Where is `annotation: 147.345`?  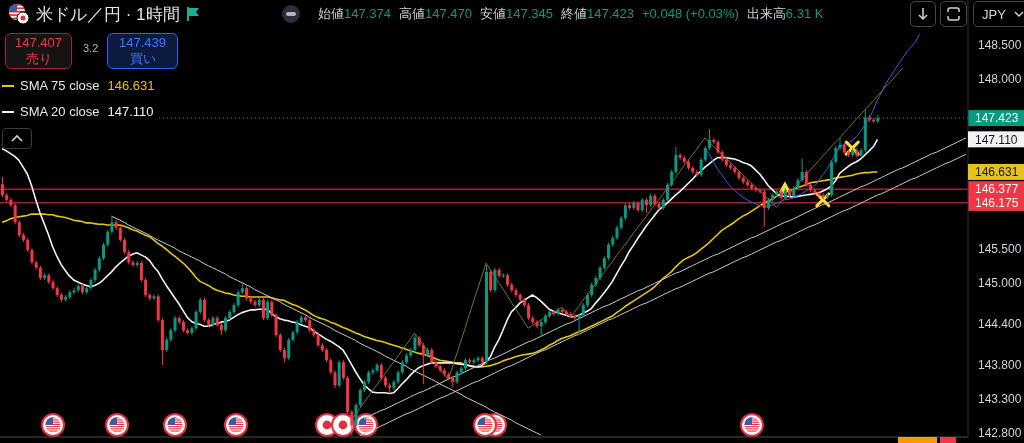
annotation: 147.345 is located at coordinates (529, 14).